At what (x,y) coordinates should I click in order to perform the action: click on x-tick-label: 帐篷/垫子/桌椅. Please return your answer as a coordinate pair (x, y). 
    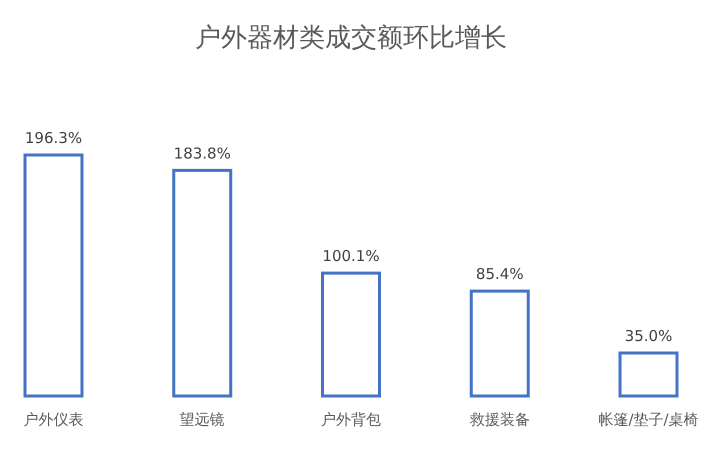
    Looking at the image, I should click on (648, 419).